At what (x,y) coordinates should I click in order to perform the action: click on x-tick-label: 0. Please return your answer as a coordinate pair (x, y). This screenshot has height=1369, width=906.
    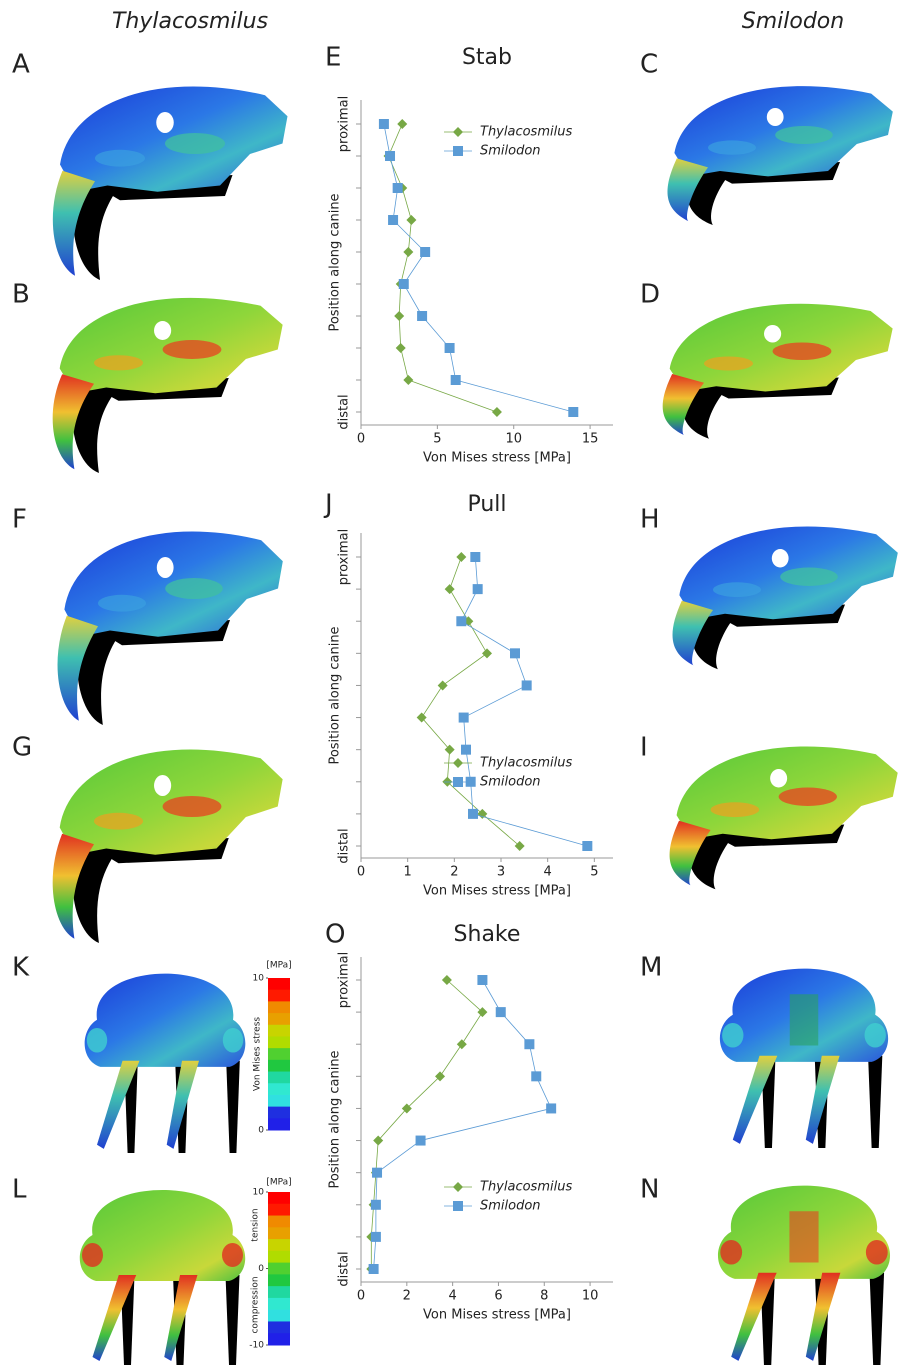
    Looking at the image, I should click on (361, 439).